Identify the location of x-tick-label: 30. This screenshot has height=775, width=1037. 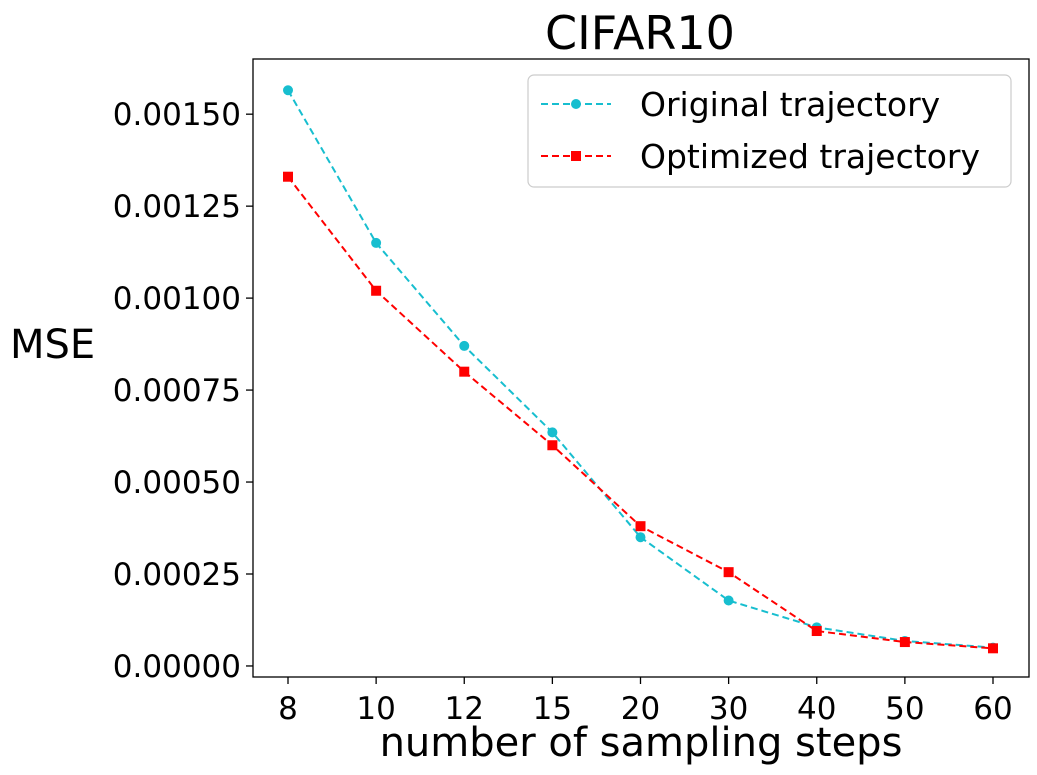
(728, 709).